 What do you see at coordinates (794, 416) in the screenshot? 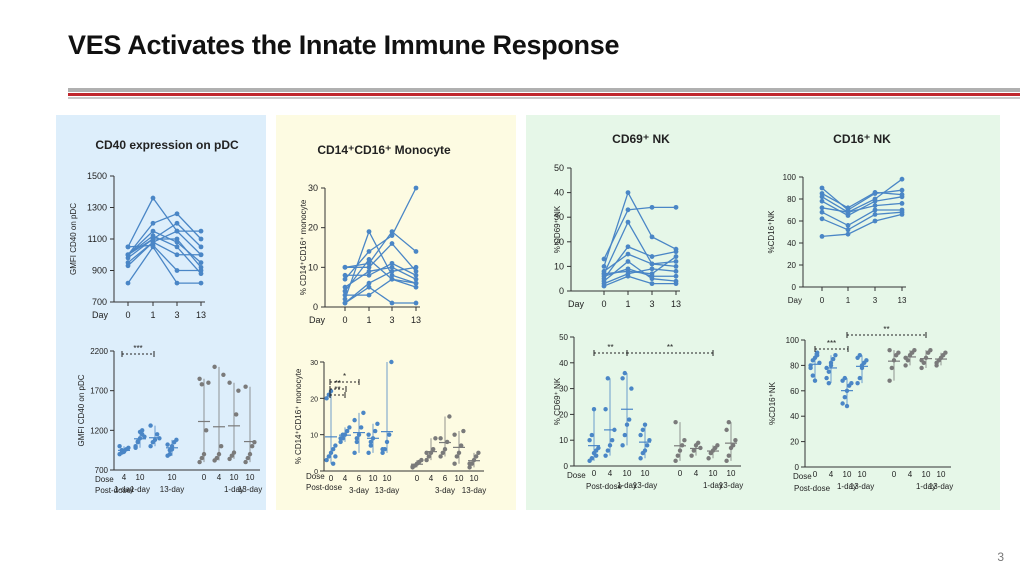
I see `cd16_dot-y-tick-label: 40` at bounding box center [794, 416].